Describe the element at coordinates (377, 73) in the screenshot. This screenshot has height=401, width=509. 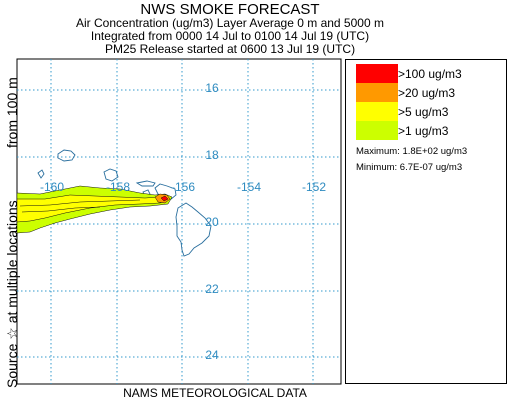
I see `legend-swatch-red` at that location.